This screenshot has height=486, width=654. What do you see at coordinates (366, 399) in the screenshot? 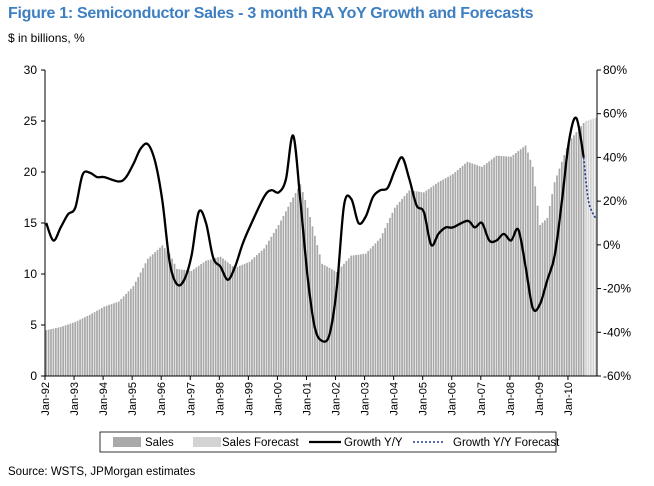
I see `x-tick-label: Jan-03` at bounding box center [366, 399].